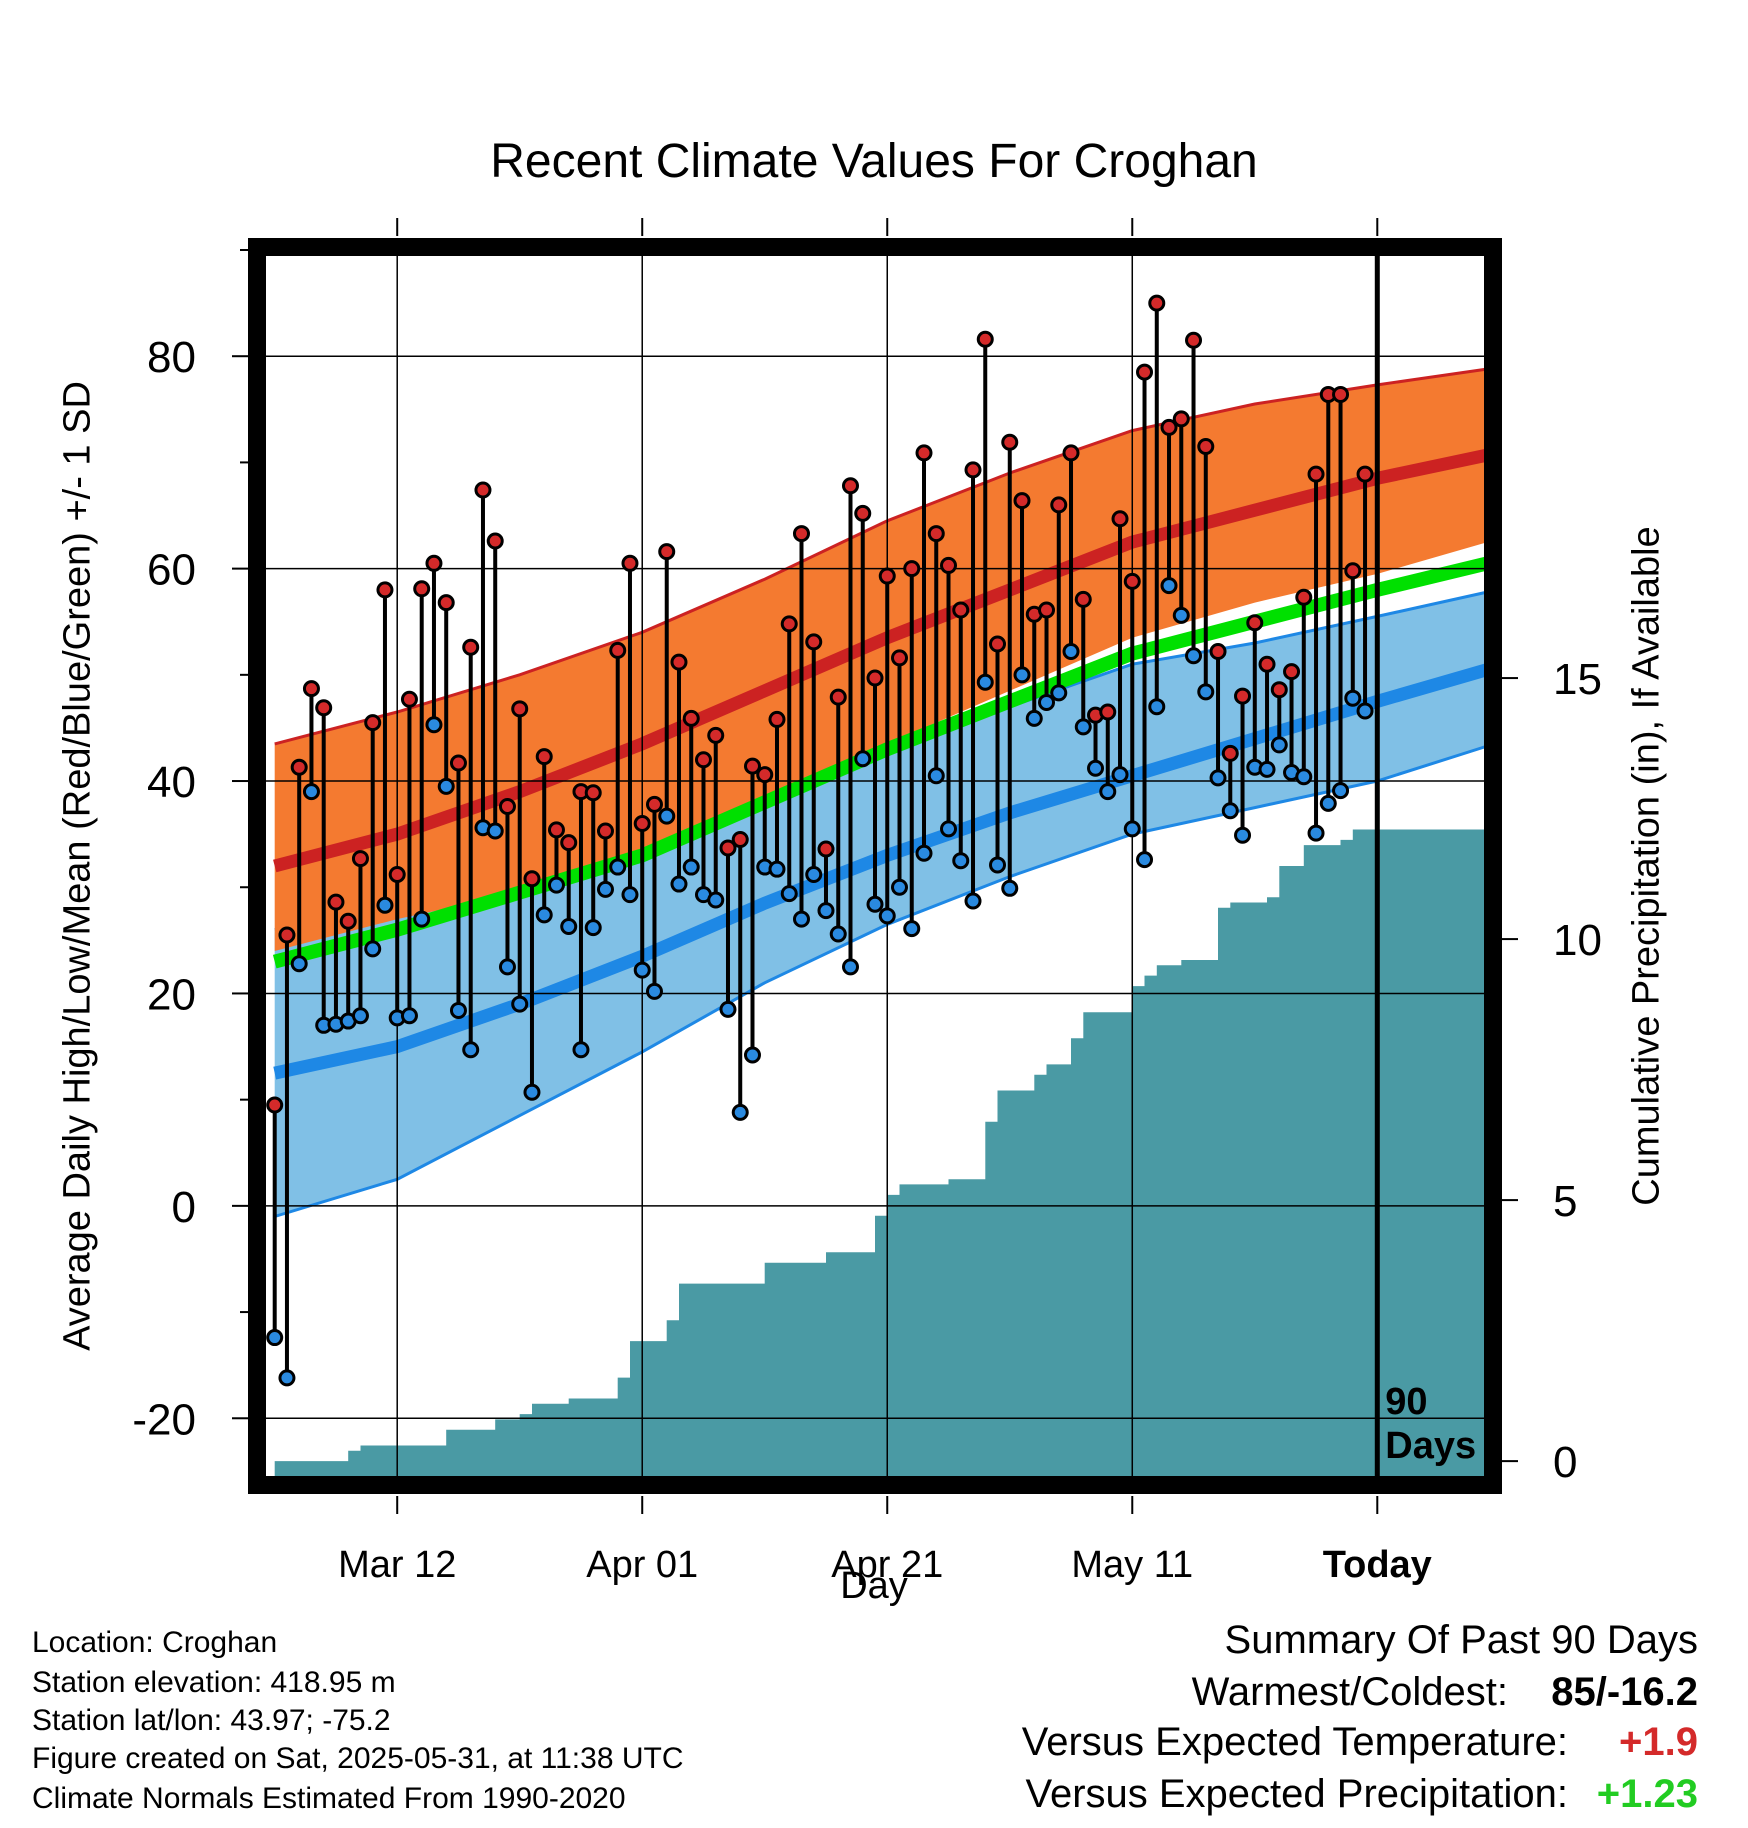 The image size is (1748, 1828). Describe the element at coordinates (1349, 1692) in the screenshot. I see `warmest-coldest-label: Warmest/Coldest:` at that location.